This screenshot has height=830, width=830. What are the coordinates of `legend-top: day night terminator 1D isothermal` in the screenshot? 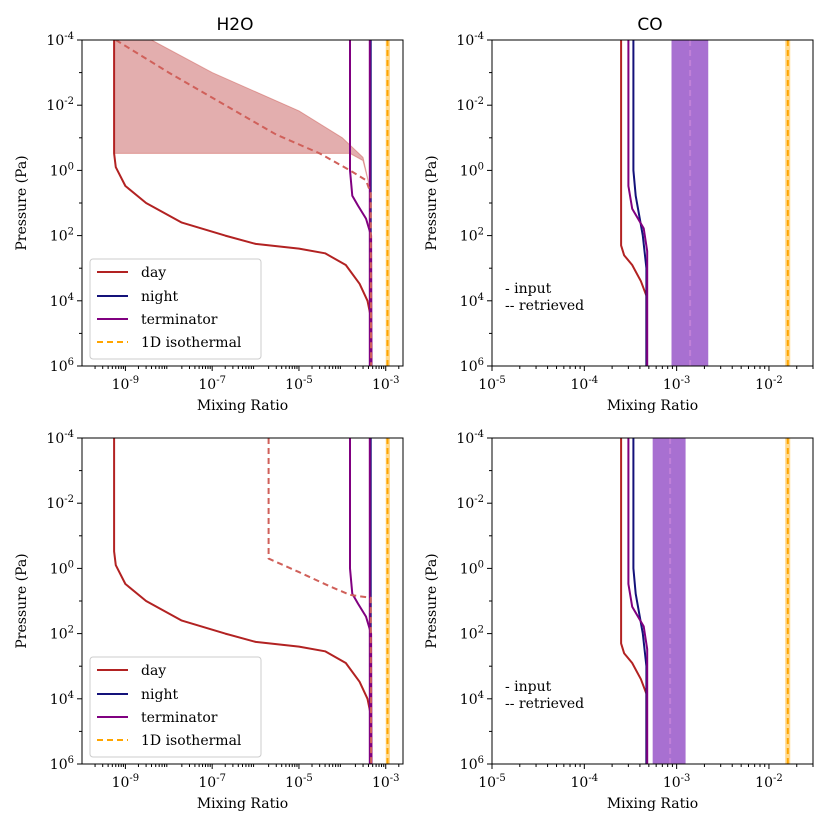 It's located at (175, 309).